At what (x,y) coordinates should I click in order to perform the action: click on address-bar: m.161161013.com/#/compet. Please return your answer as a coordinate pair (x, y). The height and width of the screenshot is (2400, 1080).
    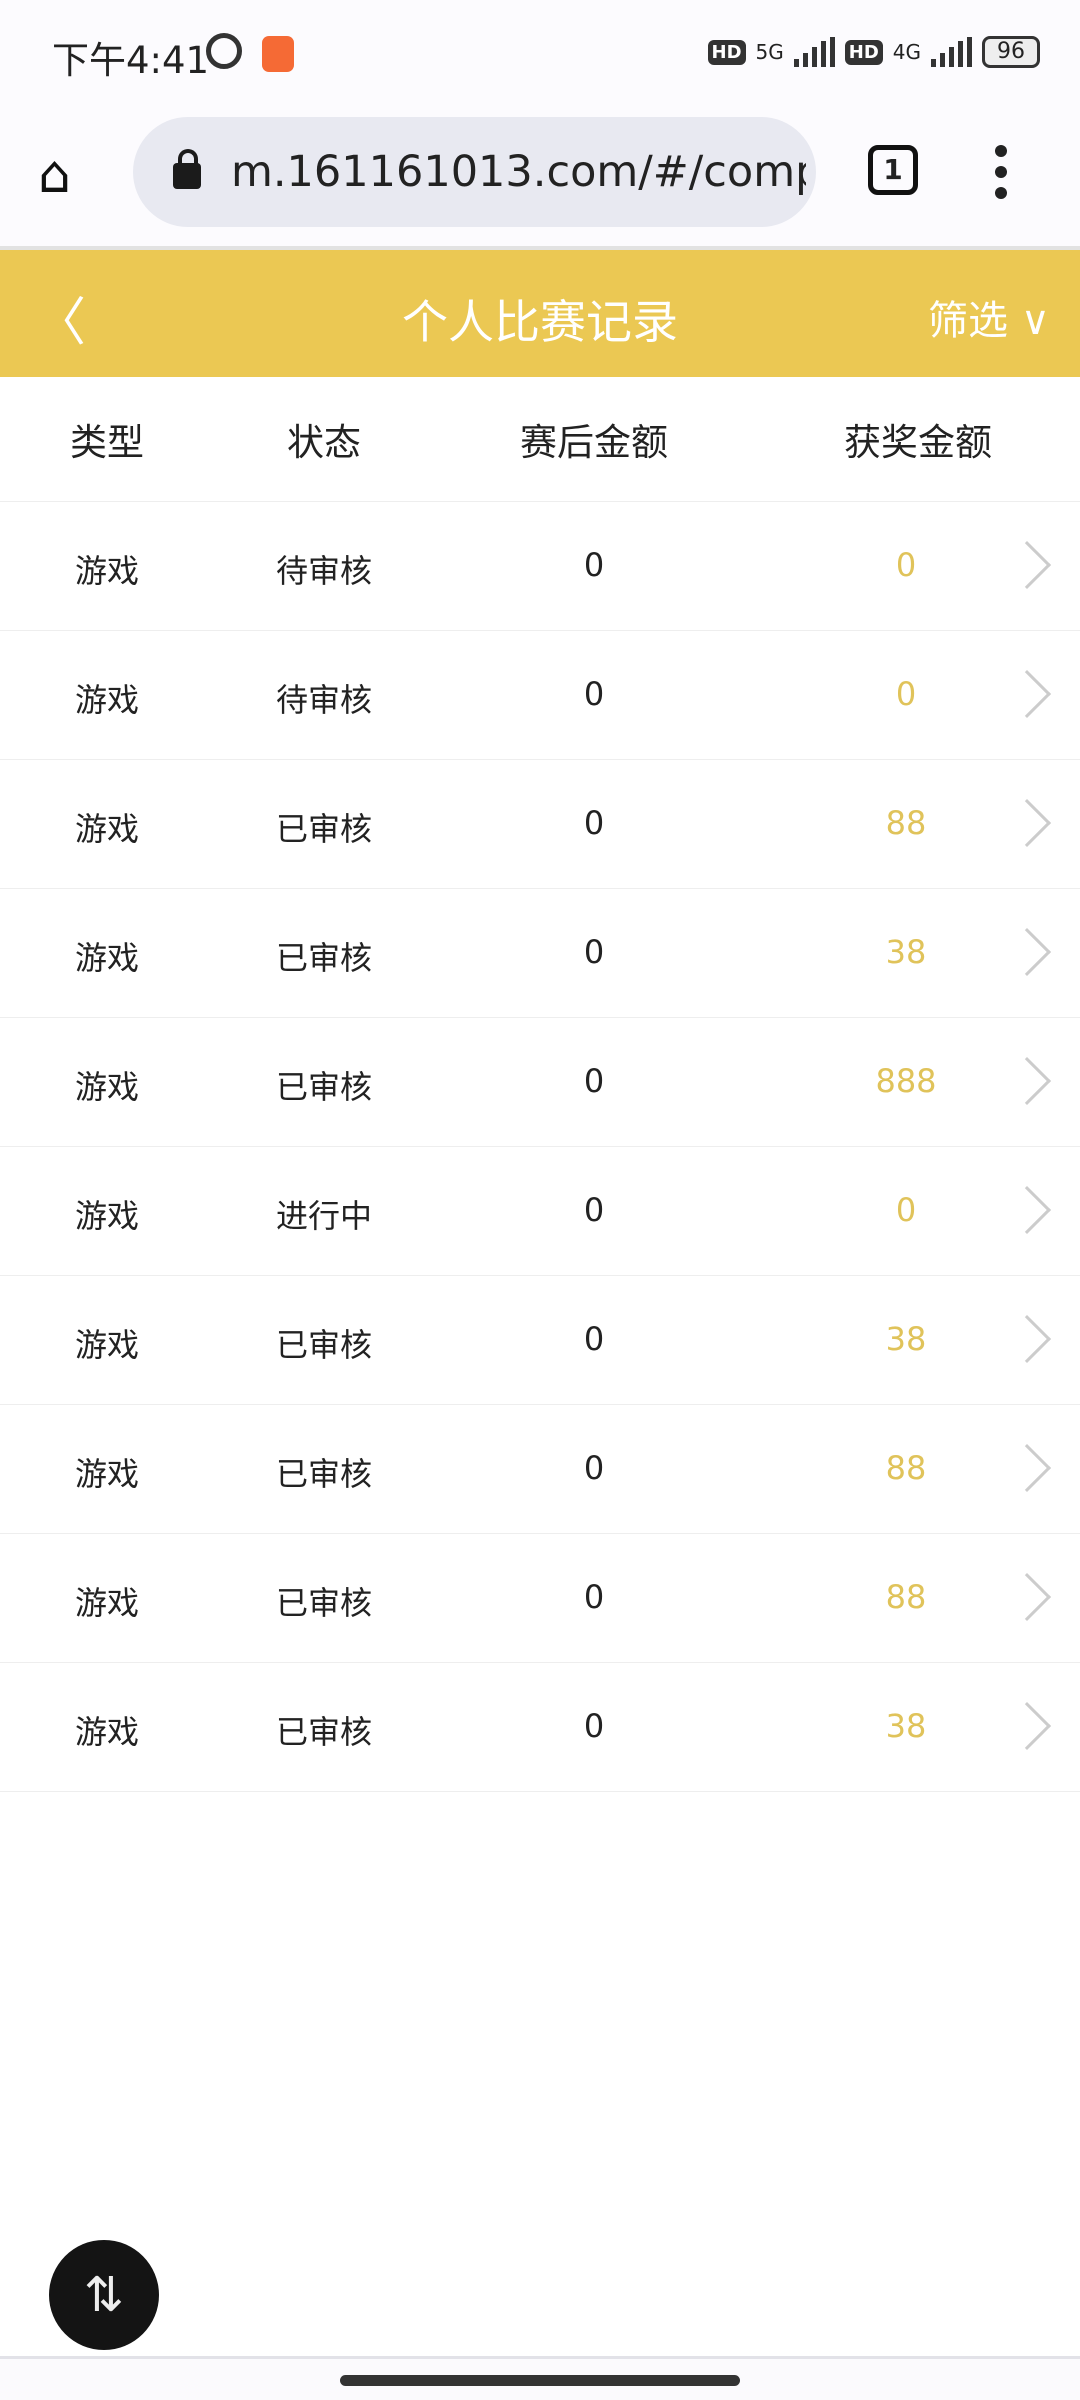
    Looking at the image, I should click on (474, 172).